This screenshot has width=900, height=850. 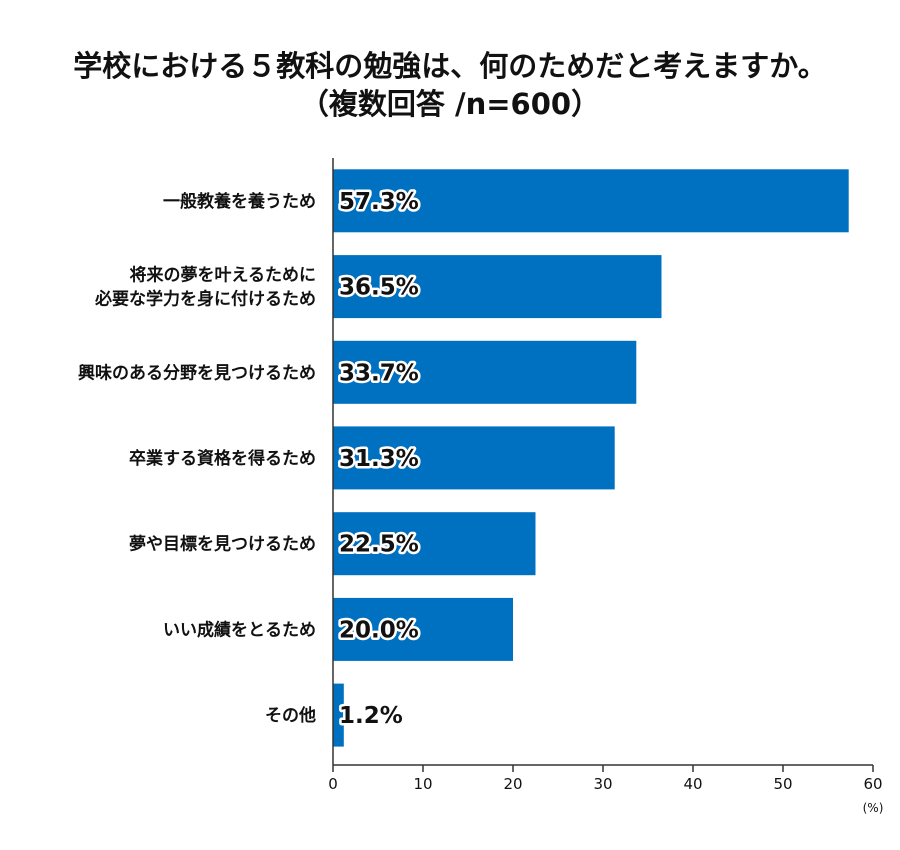 What do you see at coordinates (782, 784) in the screenshot?
I see `x-tick-label-5: 50` at bounding box center [782, 784].